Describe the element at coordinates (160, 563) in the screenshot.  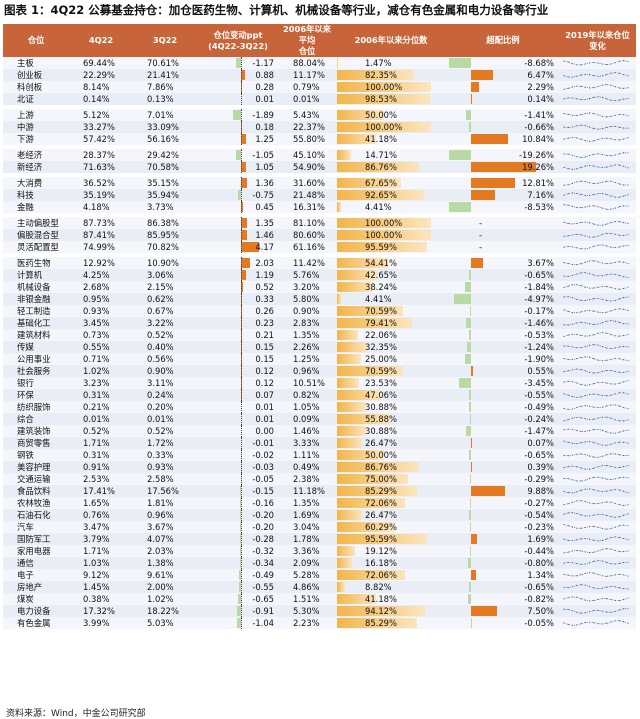
I see `position-q3: 1.38%` at that location.